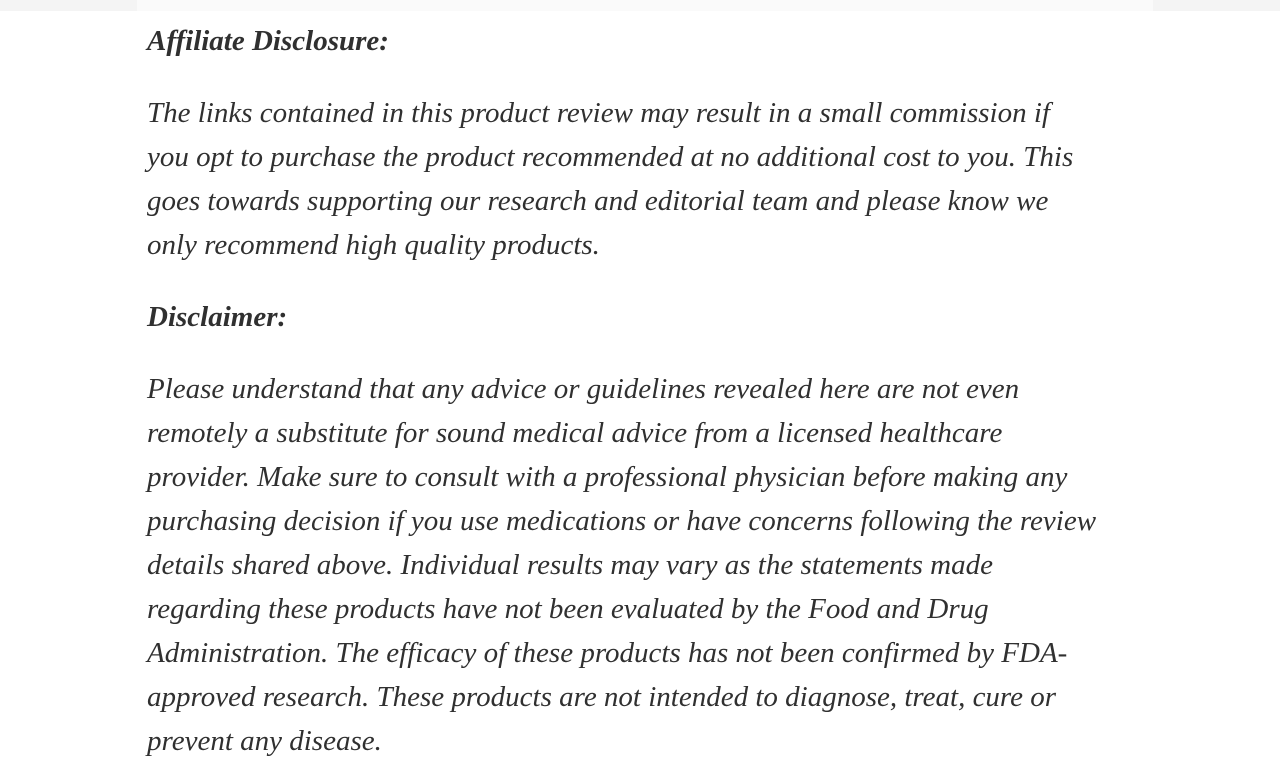  I want to click on disclaimer-heading: Disclaimer:, so click(217, 317).